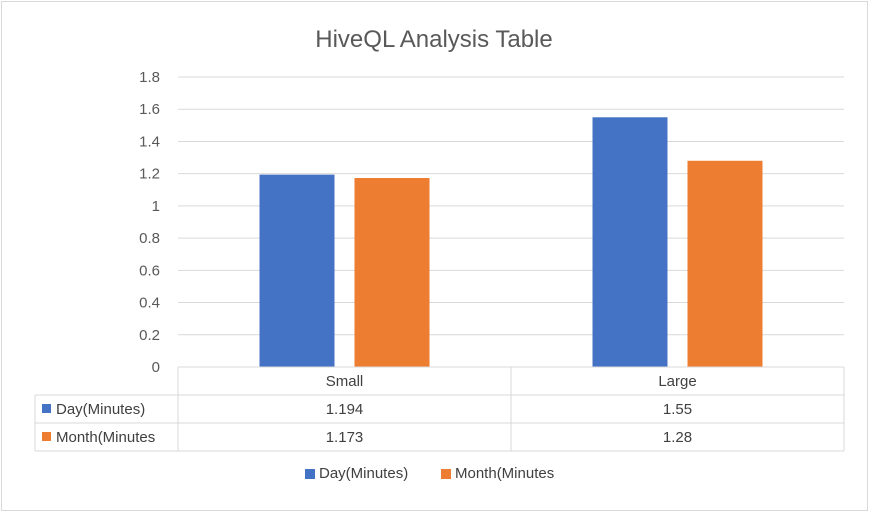  What do you see at coordinates (149, 222) in the screenshot?
I see `y-axis-ticks: 0 0.2 0.4 0.6 0.8 1 1.2 1.4 1.6 1.8` at bounding box center [149, 222].